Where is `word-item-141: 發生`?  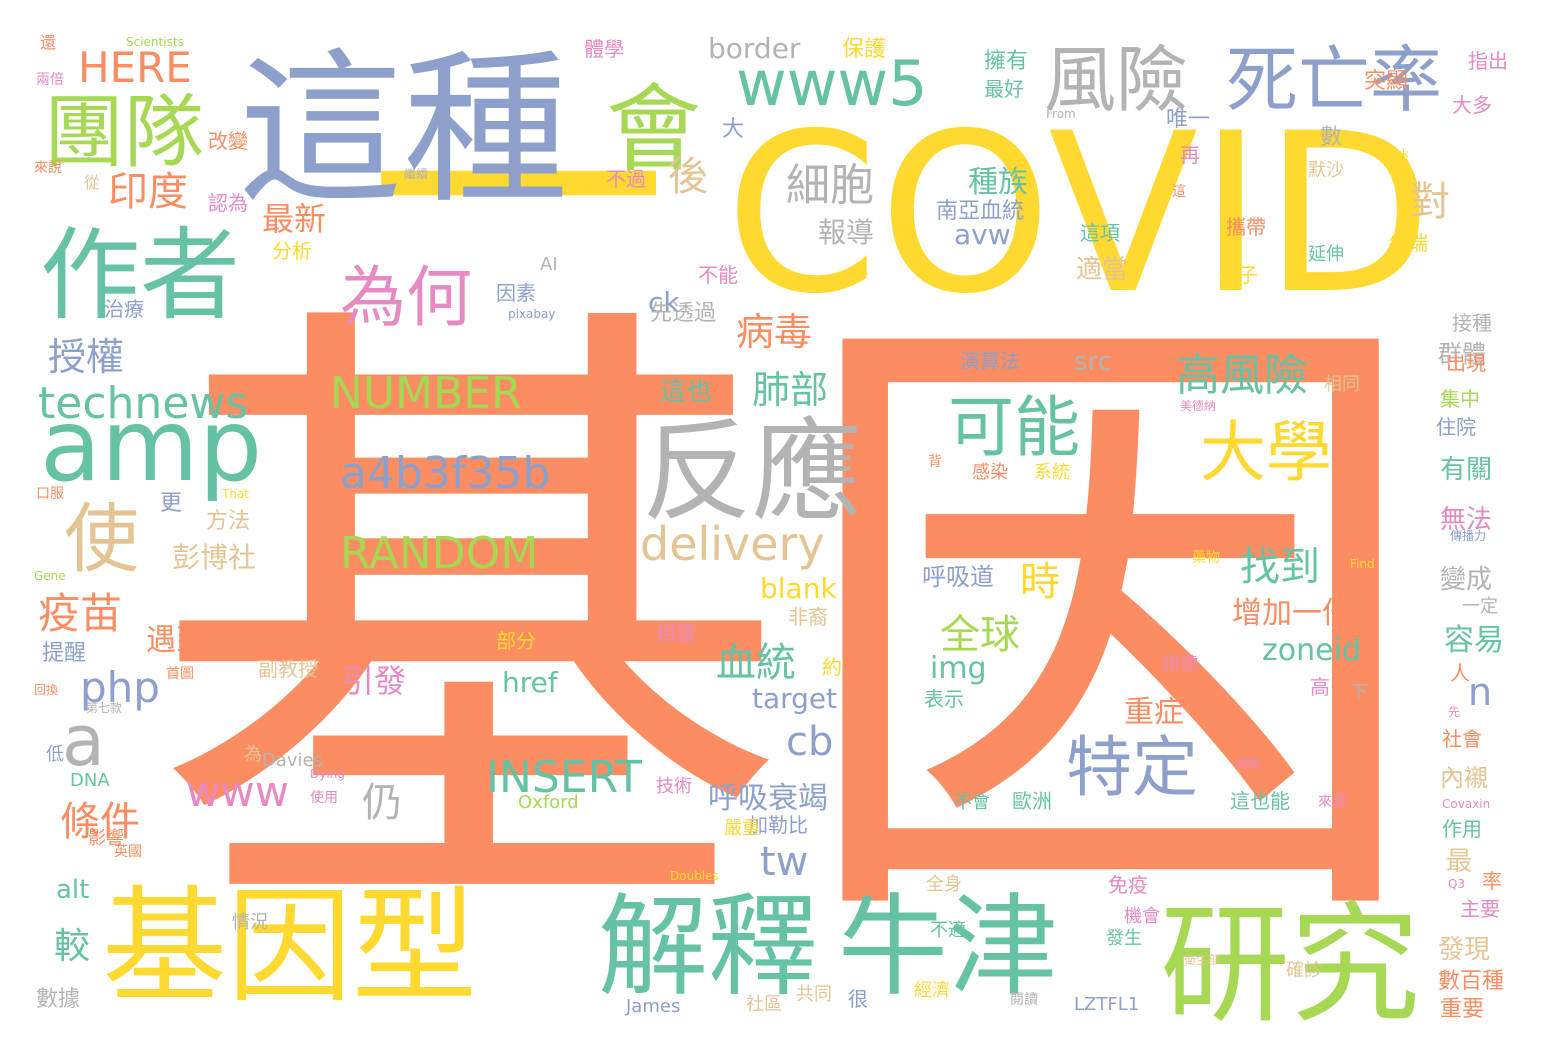 word-item-141: 發生 is located at coordinates (1124, 938).